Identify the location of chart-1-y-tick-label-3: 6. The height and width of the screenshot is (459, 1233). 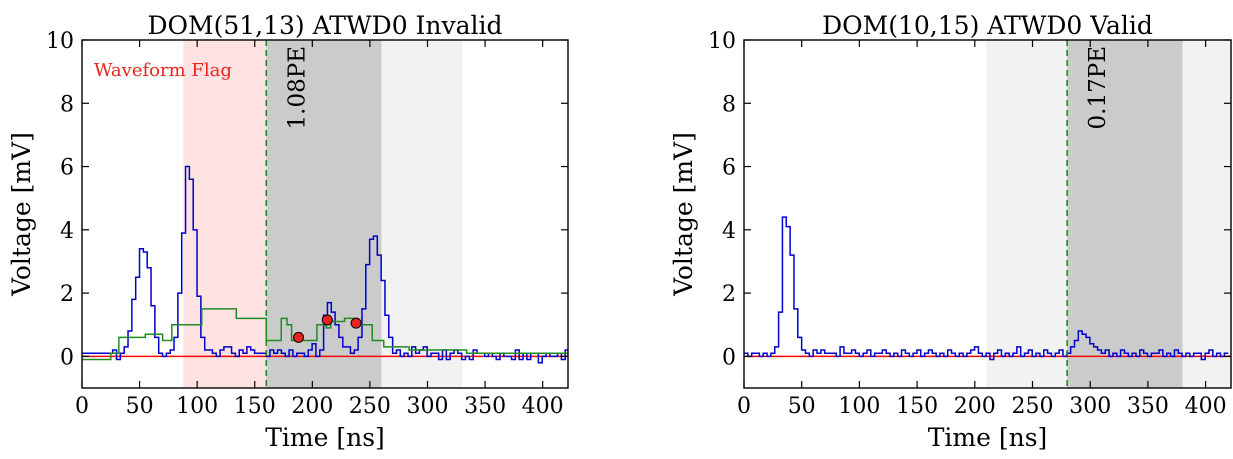
(67, 168).